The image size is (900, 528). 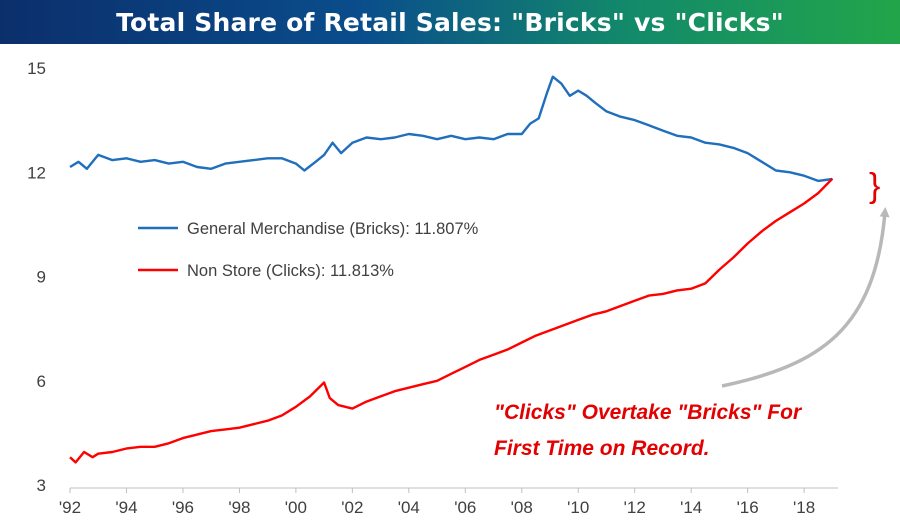 I want to click on x-tick-label: '18, so click(x=804, y=507).